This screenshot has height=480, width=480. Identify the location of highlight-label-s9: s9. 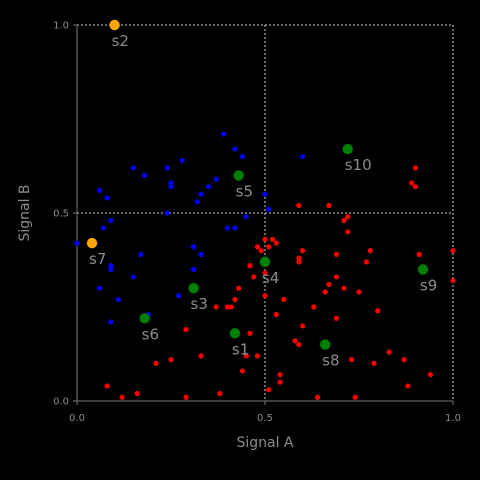
(428, 285).